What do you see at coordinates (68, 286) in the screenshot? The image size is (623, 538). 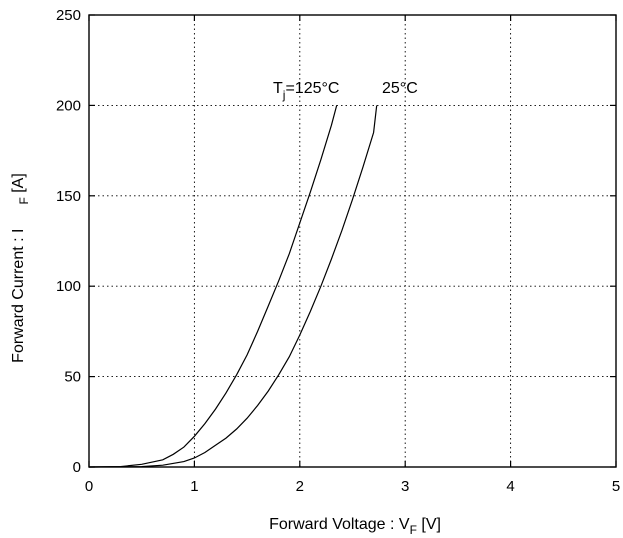 I see `y-tick-label: 100` at bounding box center [68, 286].